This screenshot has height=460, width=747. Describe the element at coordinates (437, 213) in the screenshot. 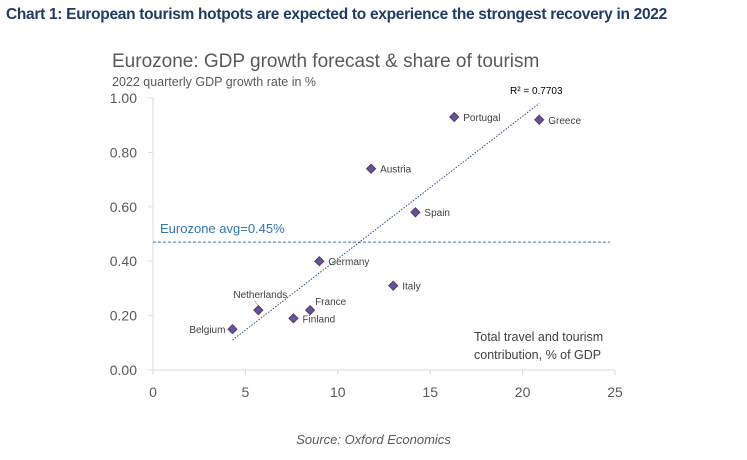

I see `point-label-spain: Spain` at that location.